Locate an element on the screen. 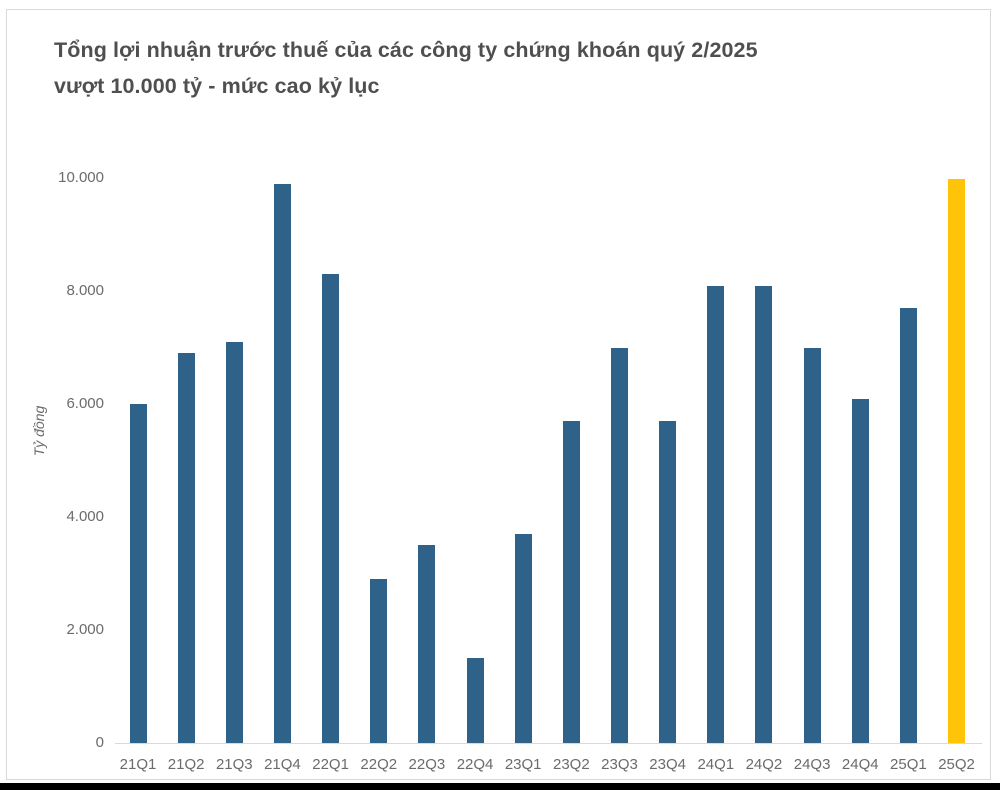 The width and height of the screenshot is (1000, 790). y-tick-label: 0 is located at coordinates (99, 742).